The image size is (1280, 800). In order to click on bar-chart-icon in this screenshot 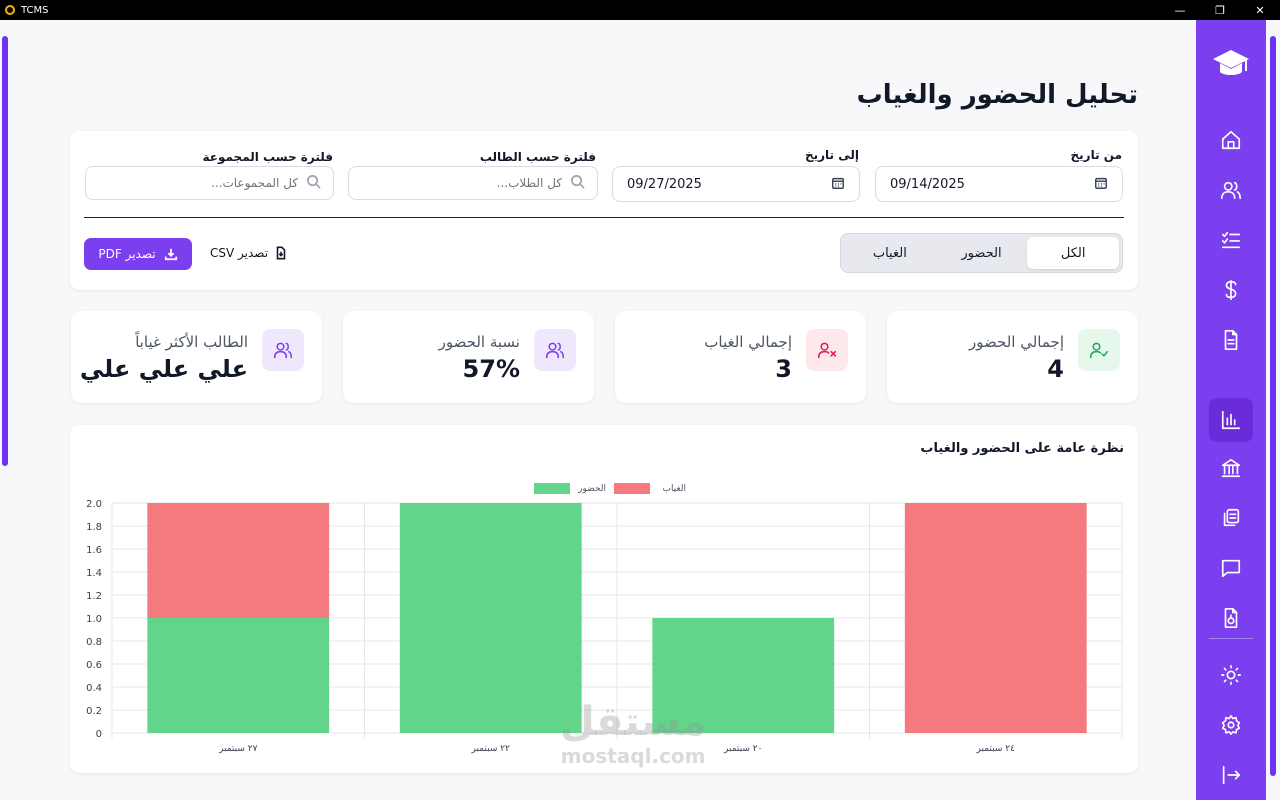, I will do `click(1231, 420)`.